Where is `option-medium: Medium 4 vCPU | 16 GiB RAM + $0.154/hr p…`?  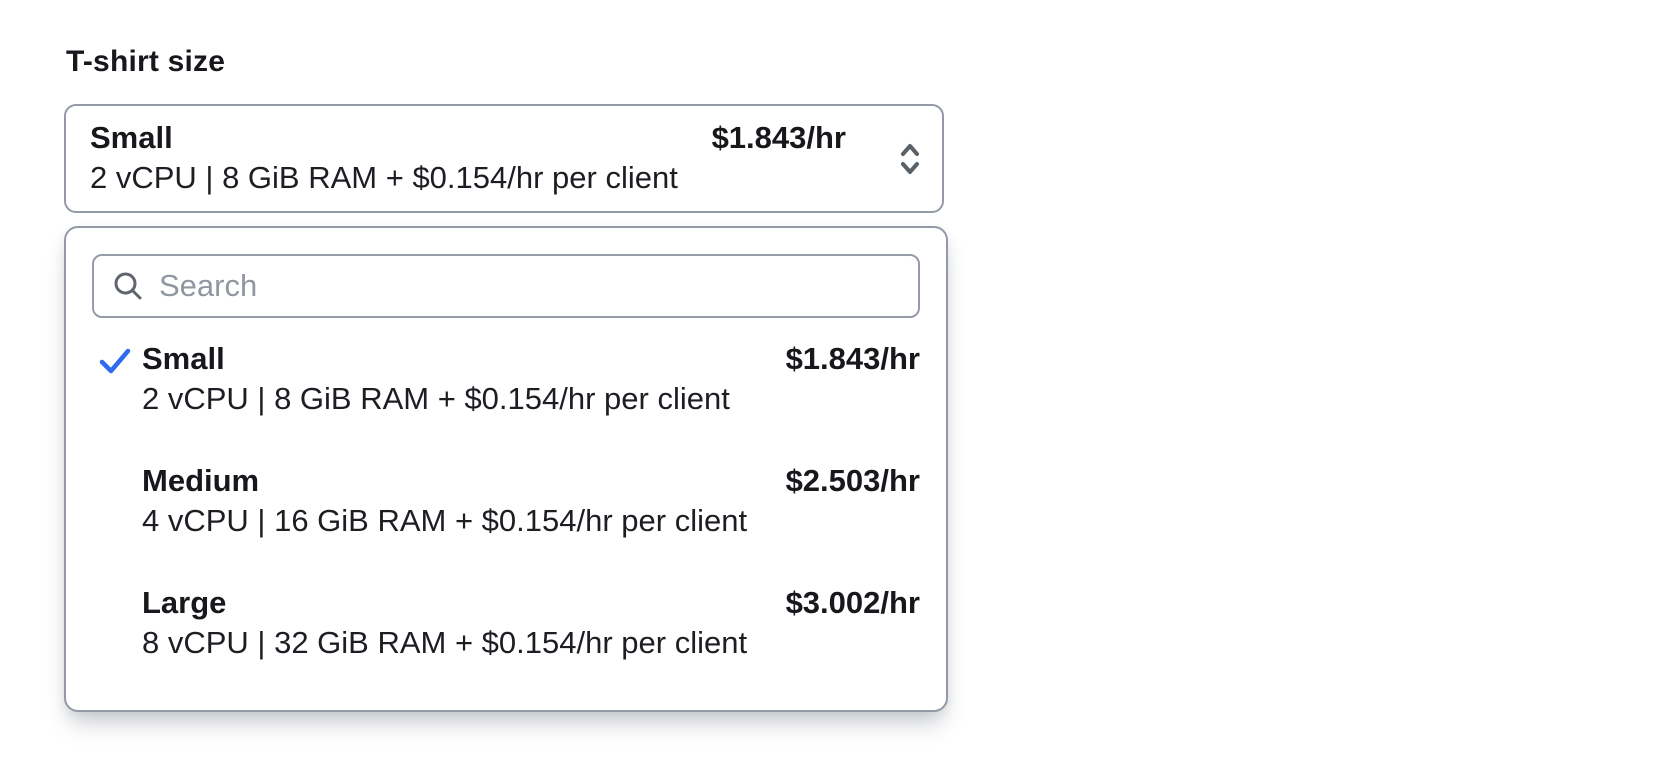
option-medium: Medium 4 vCPU | 16 GiB RAM + $0.154/hr p… is located at coordinates (506, 501).